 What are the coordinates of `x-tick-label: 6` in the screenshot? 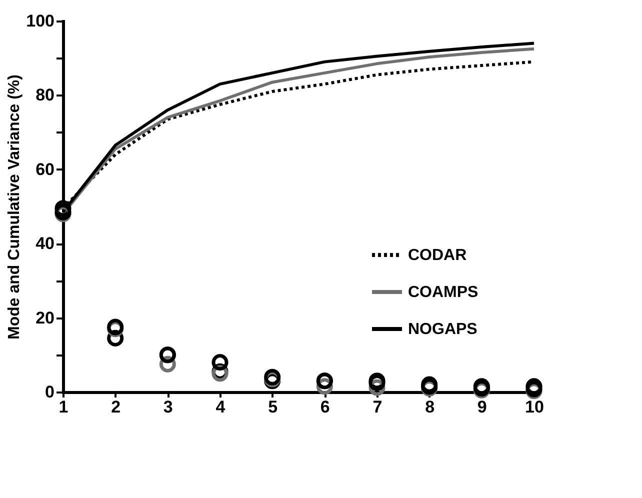 It's located at (325, 407).